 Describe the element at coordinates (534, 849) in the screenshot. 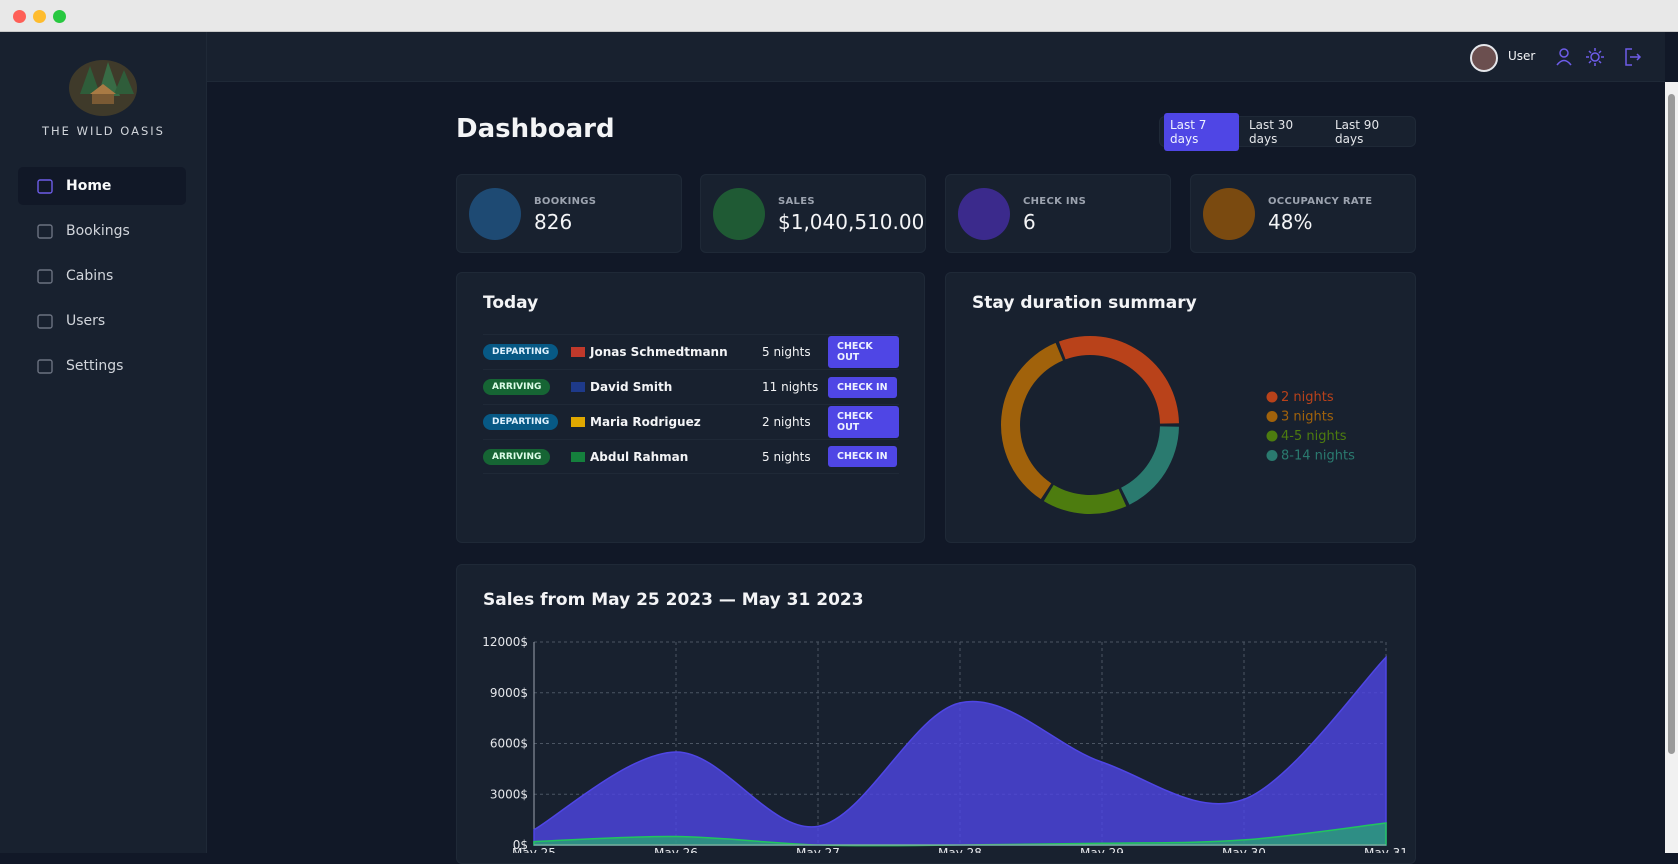

I see `x-tick-label: May 25` at that location.